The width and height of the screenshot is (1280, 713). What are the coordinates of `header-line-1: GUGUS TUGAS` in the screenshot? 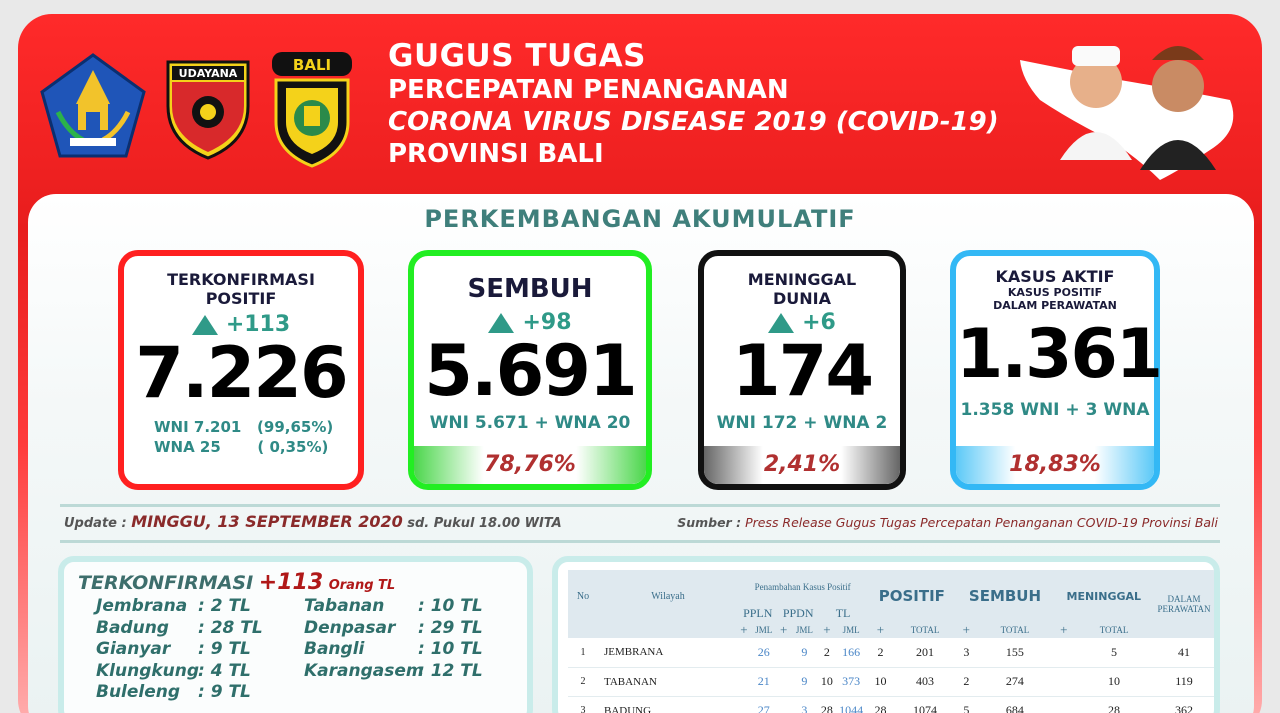 It's located at (517, 56).